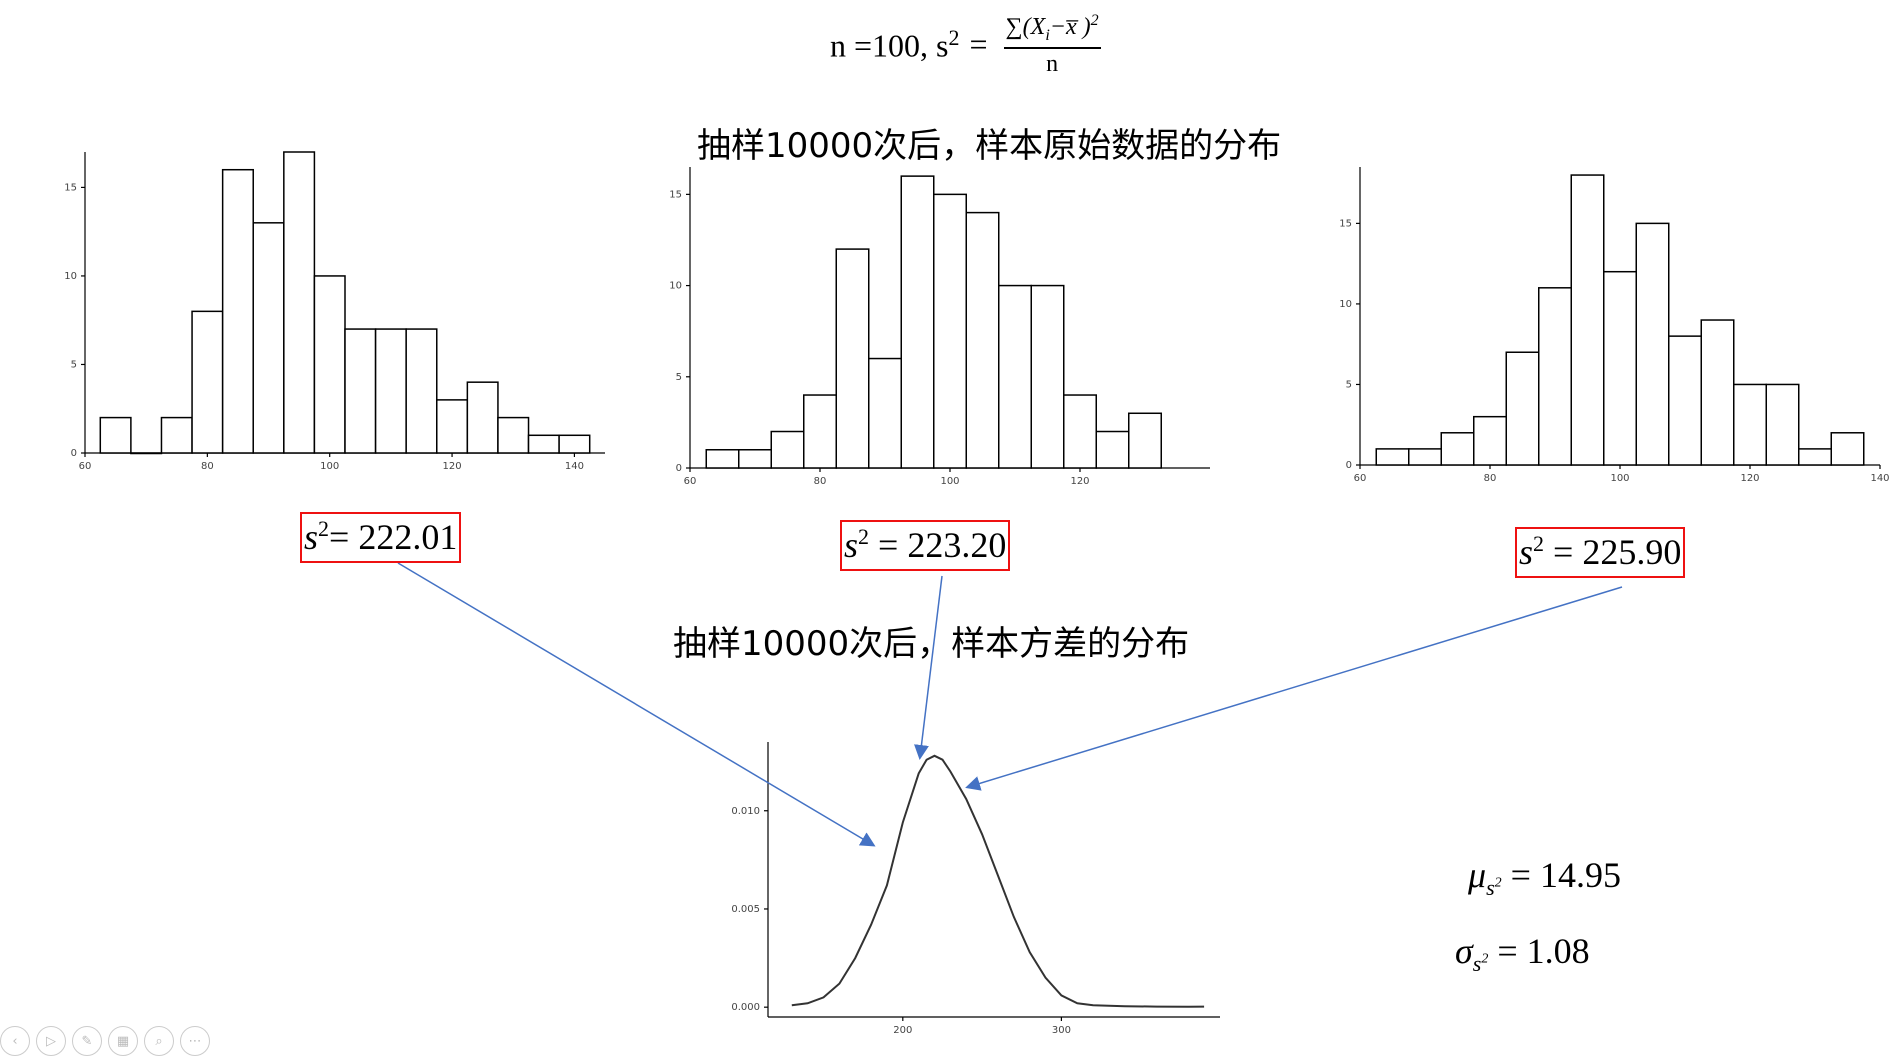 The height and width of the screenshot is (1056, 1891). I want to click on chart-3: 0 5 10 15 60 80 100 120 140, so click(1614, 325).